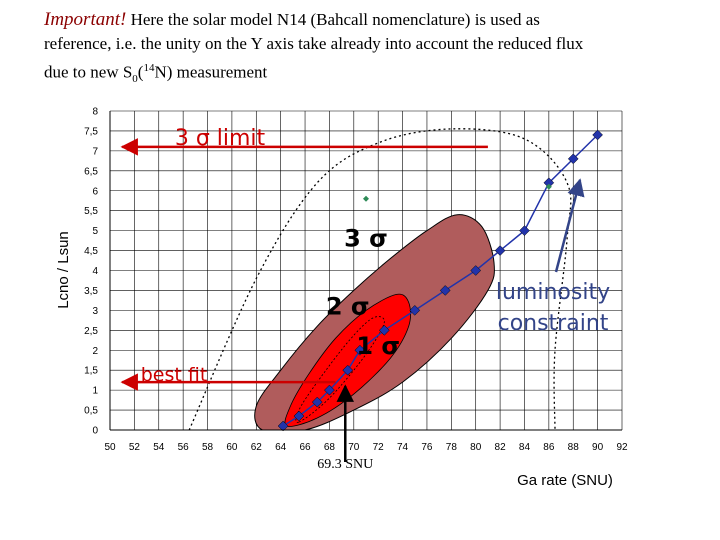 The height and width of the screenshot is (540, 720). I want to click on x-tick-label-6: 62, so click(257, 447).